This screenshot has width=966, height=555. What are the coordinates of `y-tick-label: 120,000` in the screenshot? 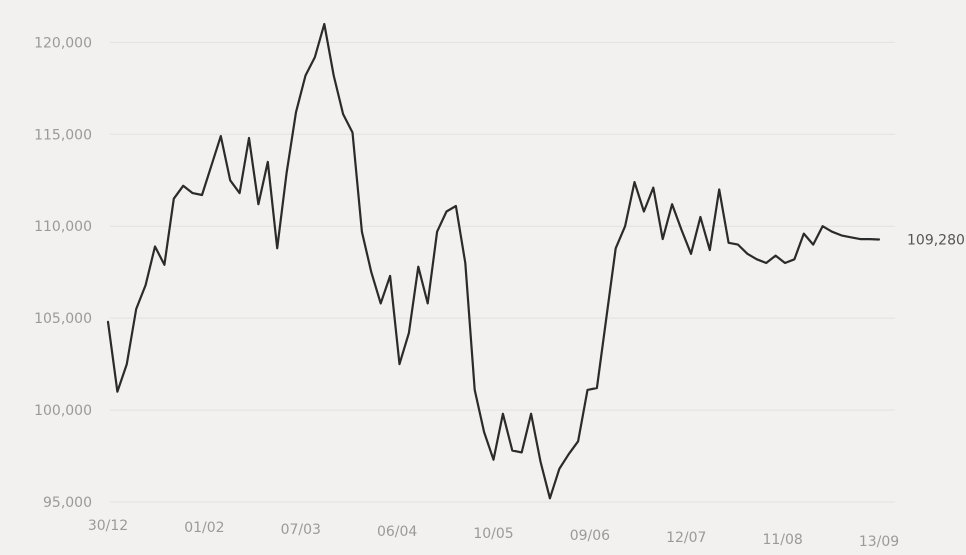 It's located at (63, 43).